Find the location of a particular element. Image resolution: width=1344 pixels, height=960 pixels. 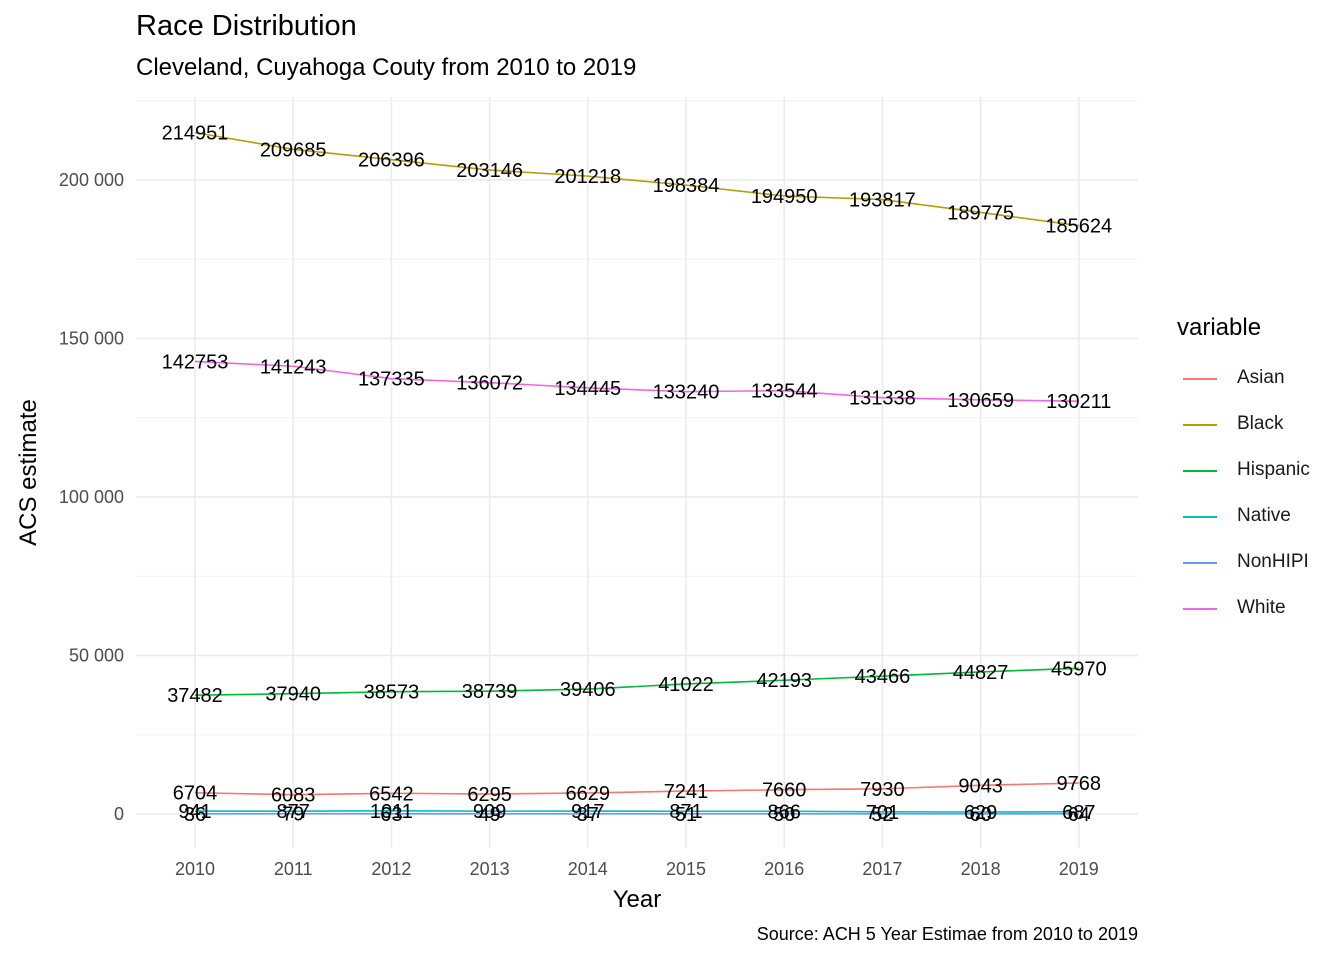

series-line-white is located at coordinates (636, 381).